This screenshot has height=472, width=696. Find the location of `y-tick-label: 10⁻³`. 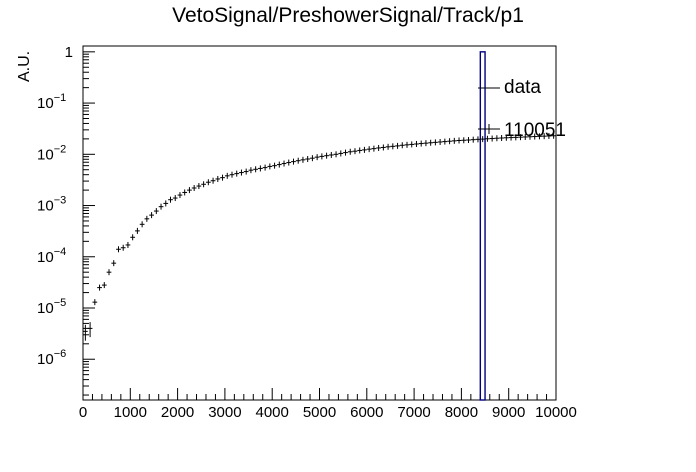

y-tick-label: 10⁻³ is located at coordinates (51, 205).